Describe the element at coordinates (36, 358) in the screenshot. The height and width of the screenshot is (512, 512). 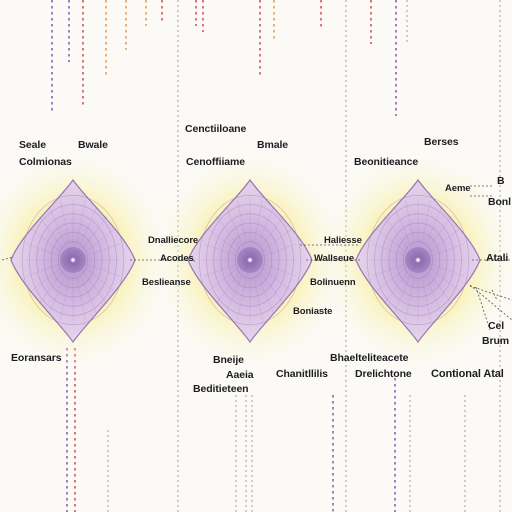
I see `label-eoransars: Eoransars` at that location.